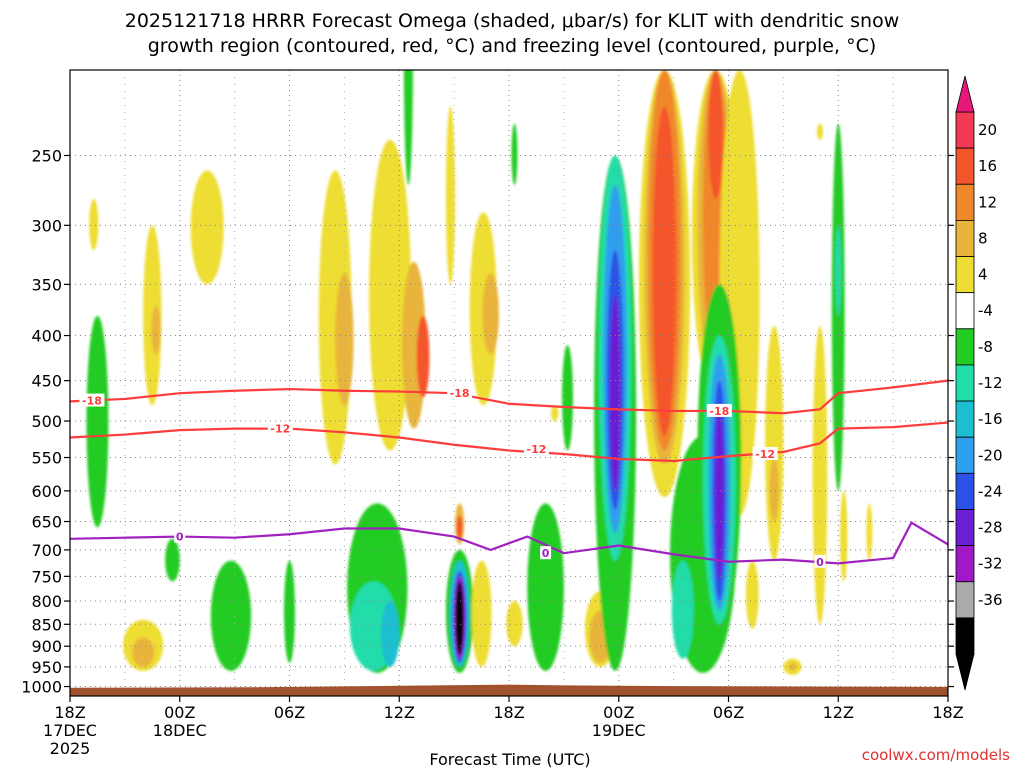 The height and width of the screenshot is (768, 1024). I want to click on colorbar-bottom-cap, so click(965, 672).